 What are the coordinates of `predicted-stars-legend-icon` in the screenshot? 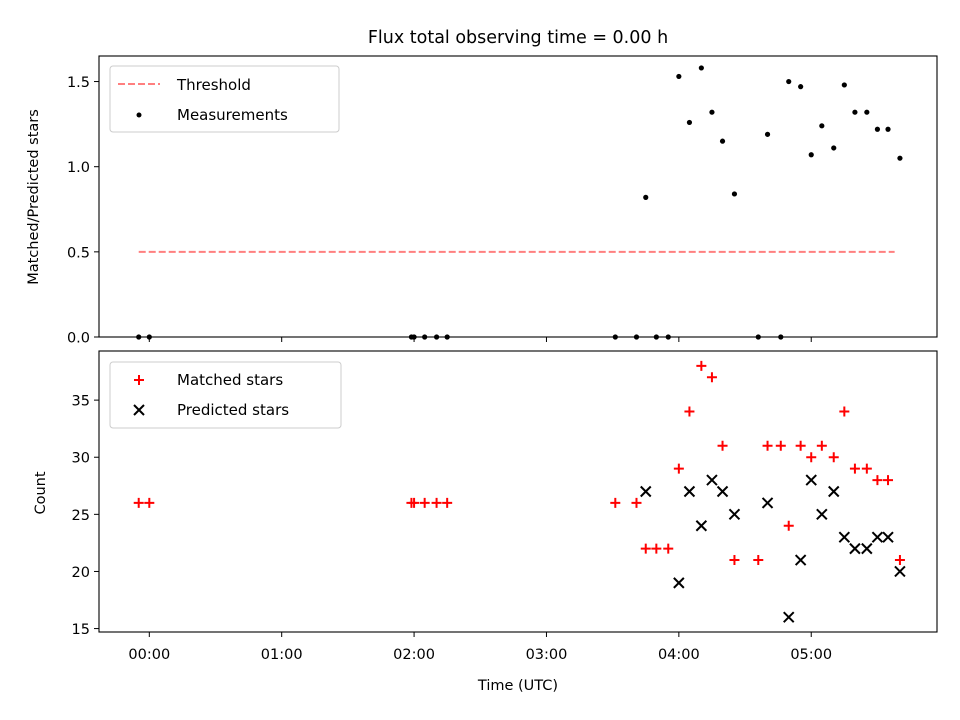 It's located at (139, 410).